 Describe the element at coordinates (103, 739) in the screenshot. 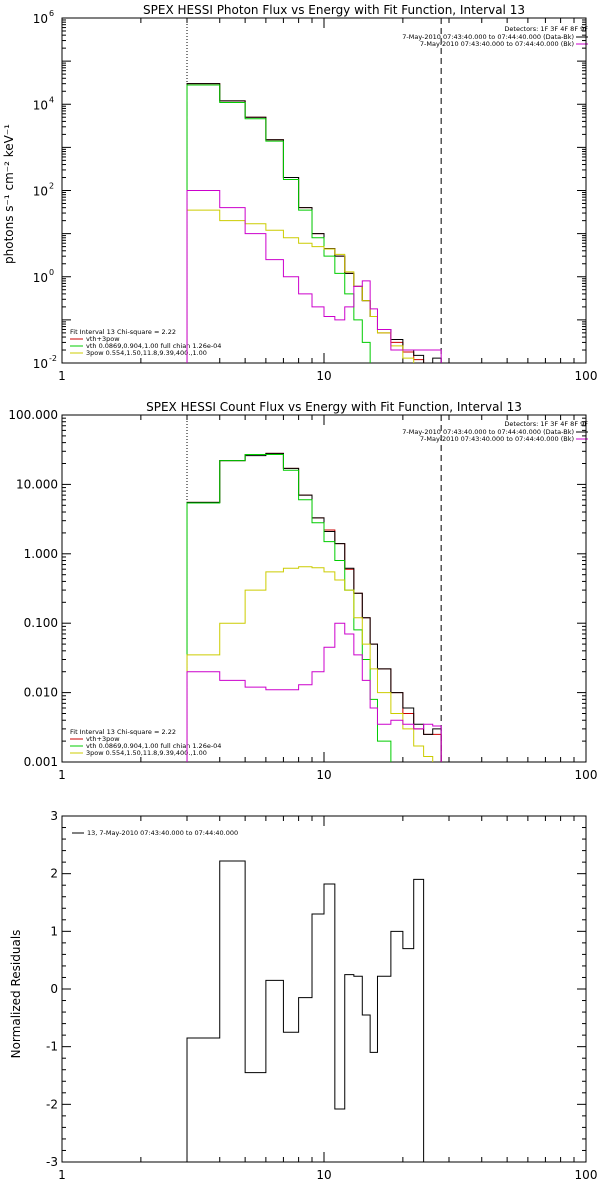

I see `count-legend-fit-0: vth+3pow` at that location.